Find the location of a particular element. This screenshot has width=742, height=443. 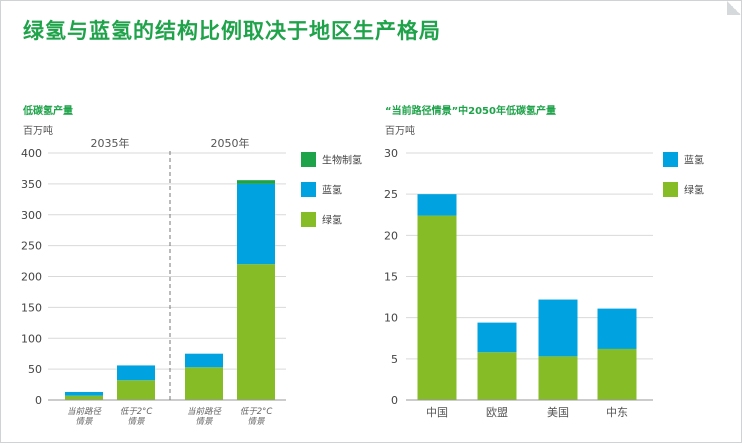

chart1-subtitle: 低碳氢产量 is located at coordinates (48, 111).